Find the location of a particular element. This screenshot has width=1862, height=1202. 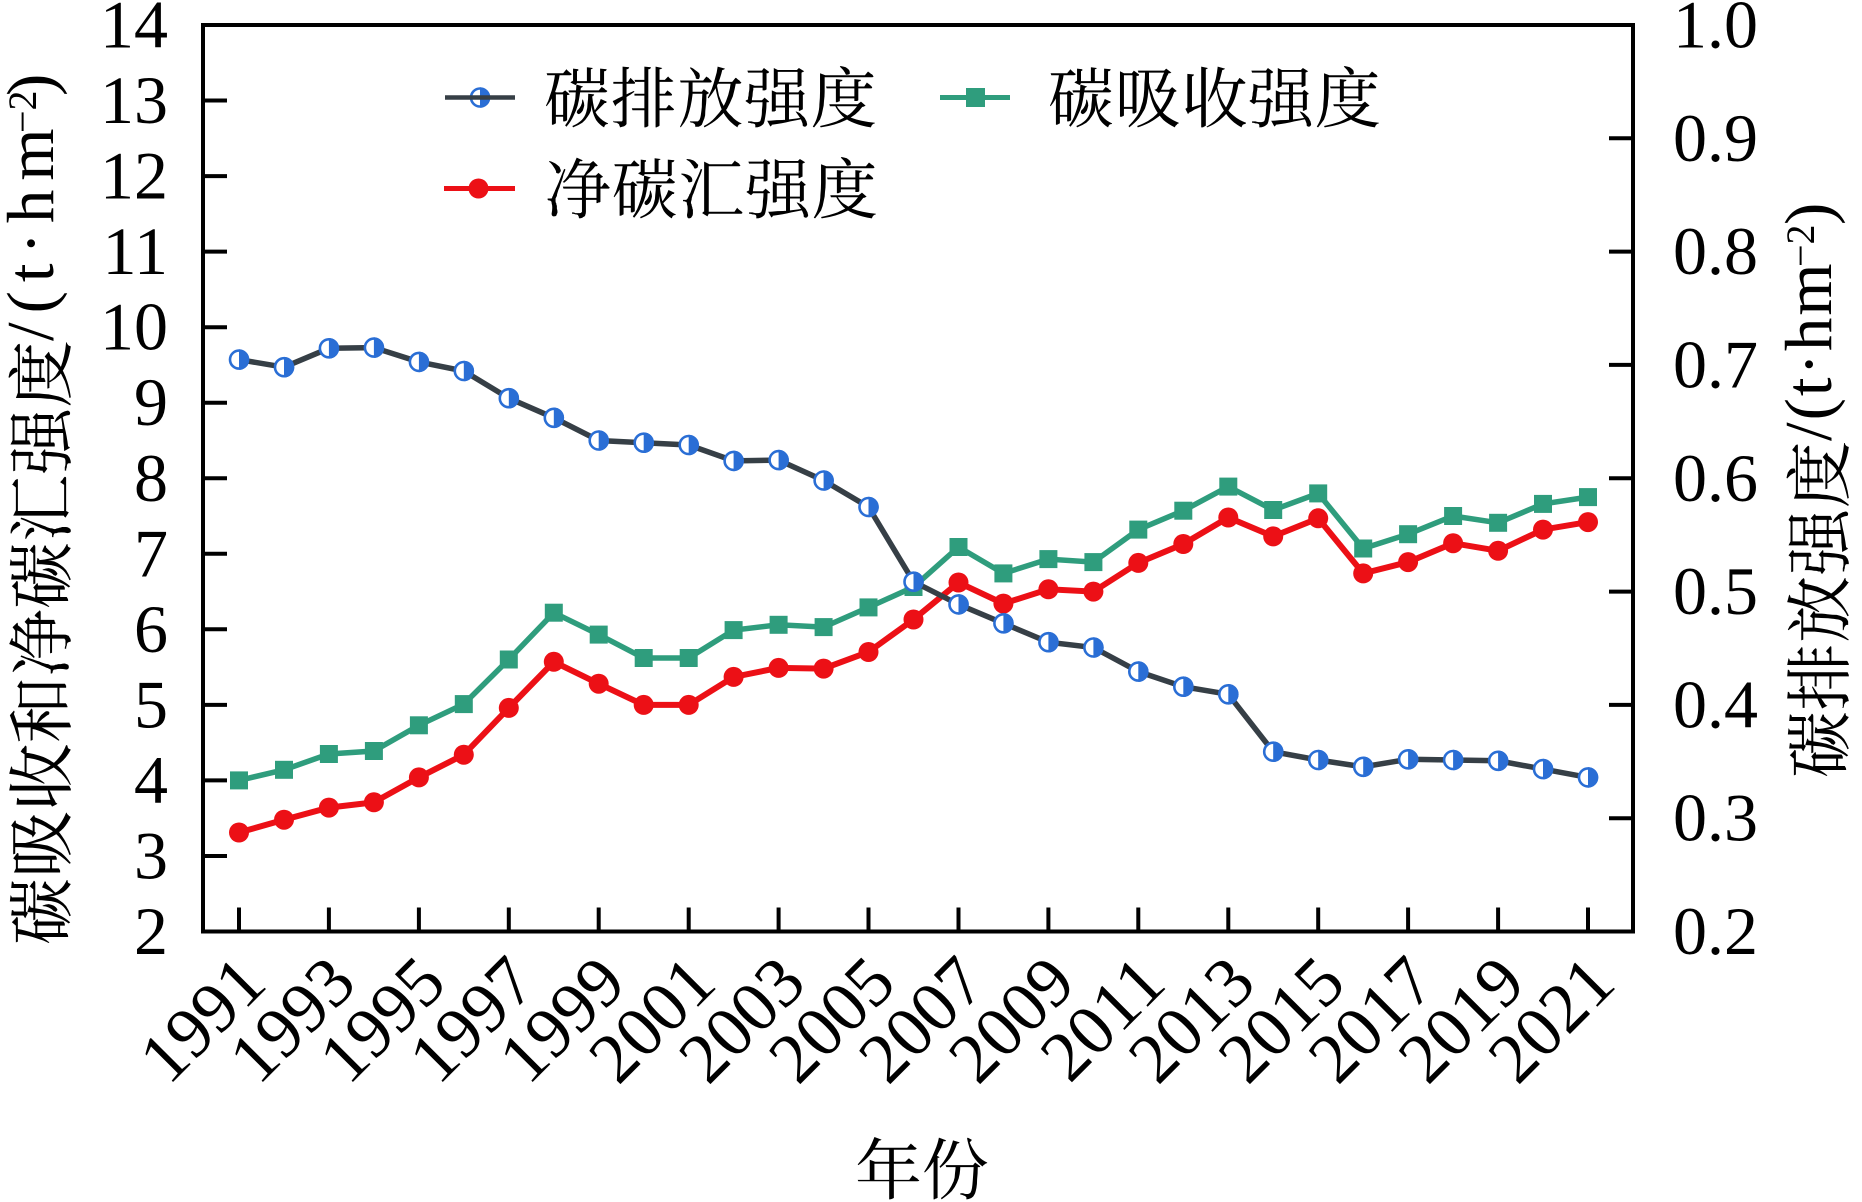

svg-text: 9 is located at coordinates (151, 402).